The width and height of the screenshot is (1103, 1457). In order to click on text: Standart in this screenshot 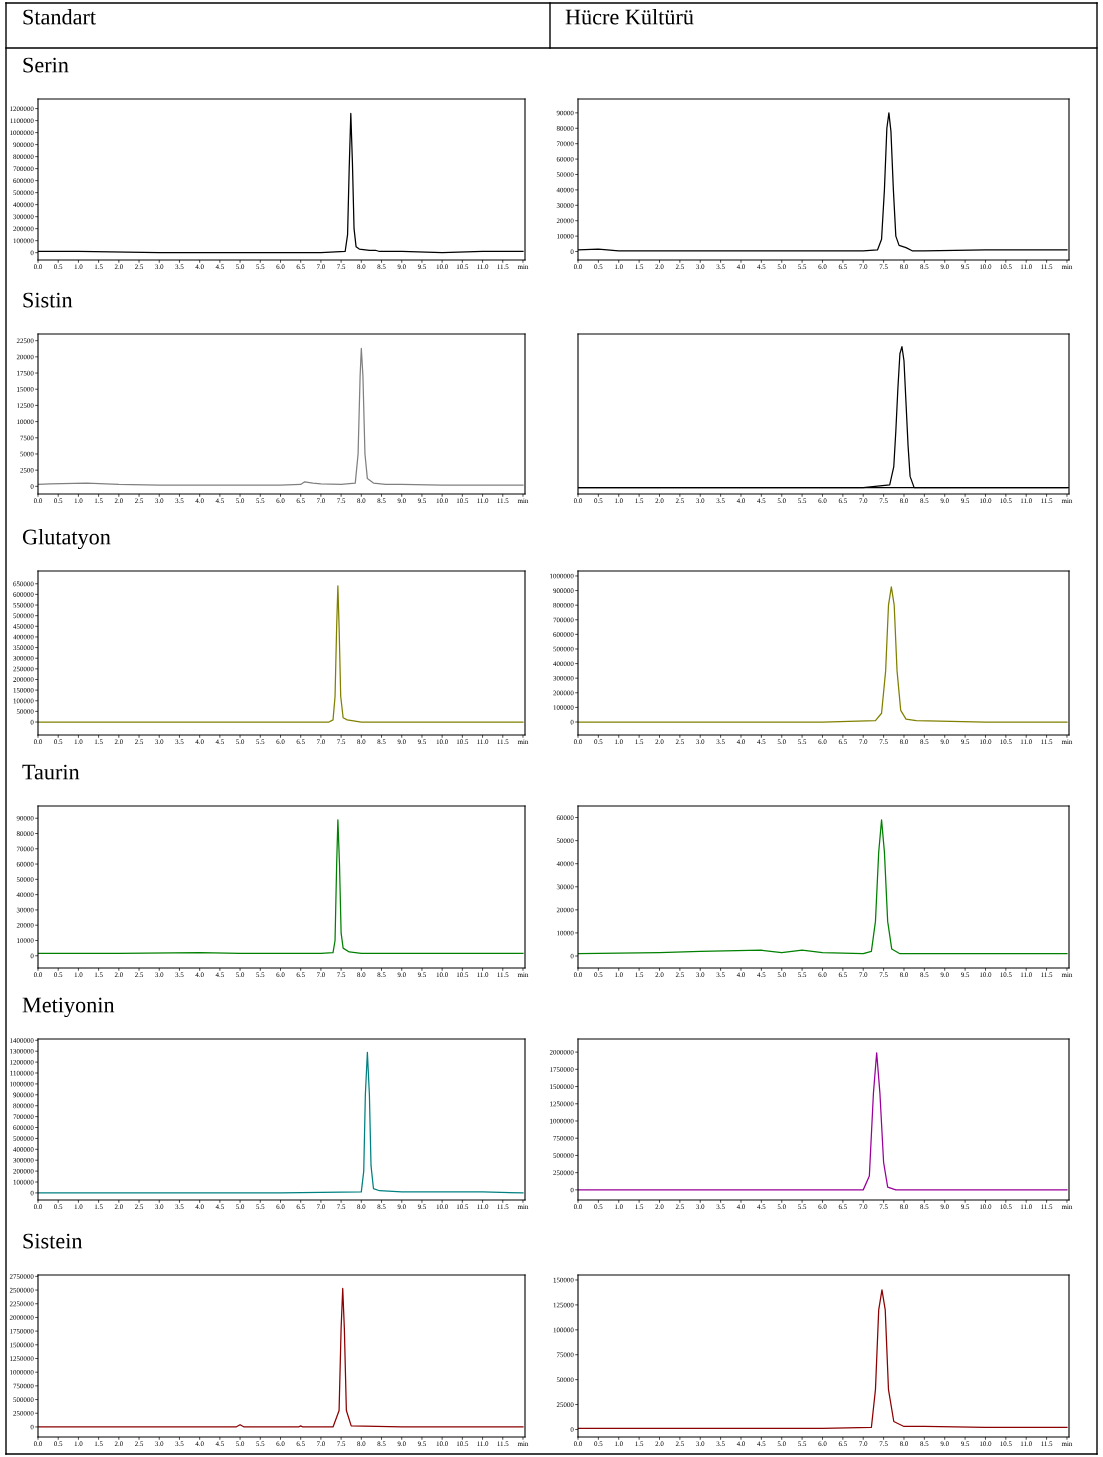, I will do `click(59, 16)`.